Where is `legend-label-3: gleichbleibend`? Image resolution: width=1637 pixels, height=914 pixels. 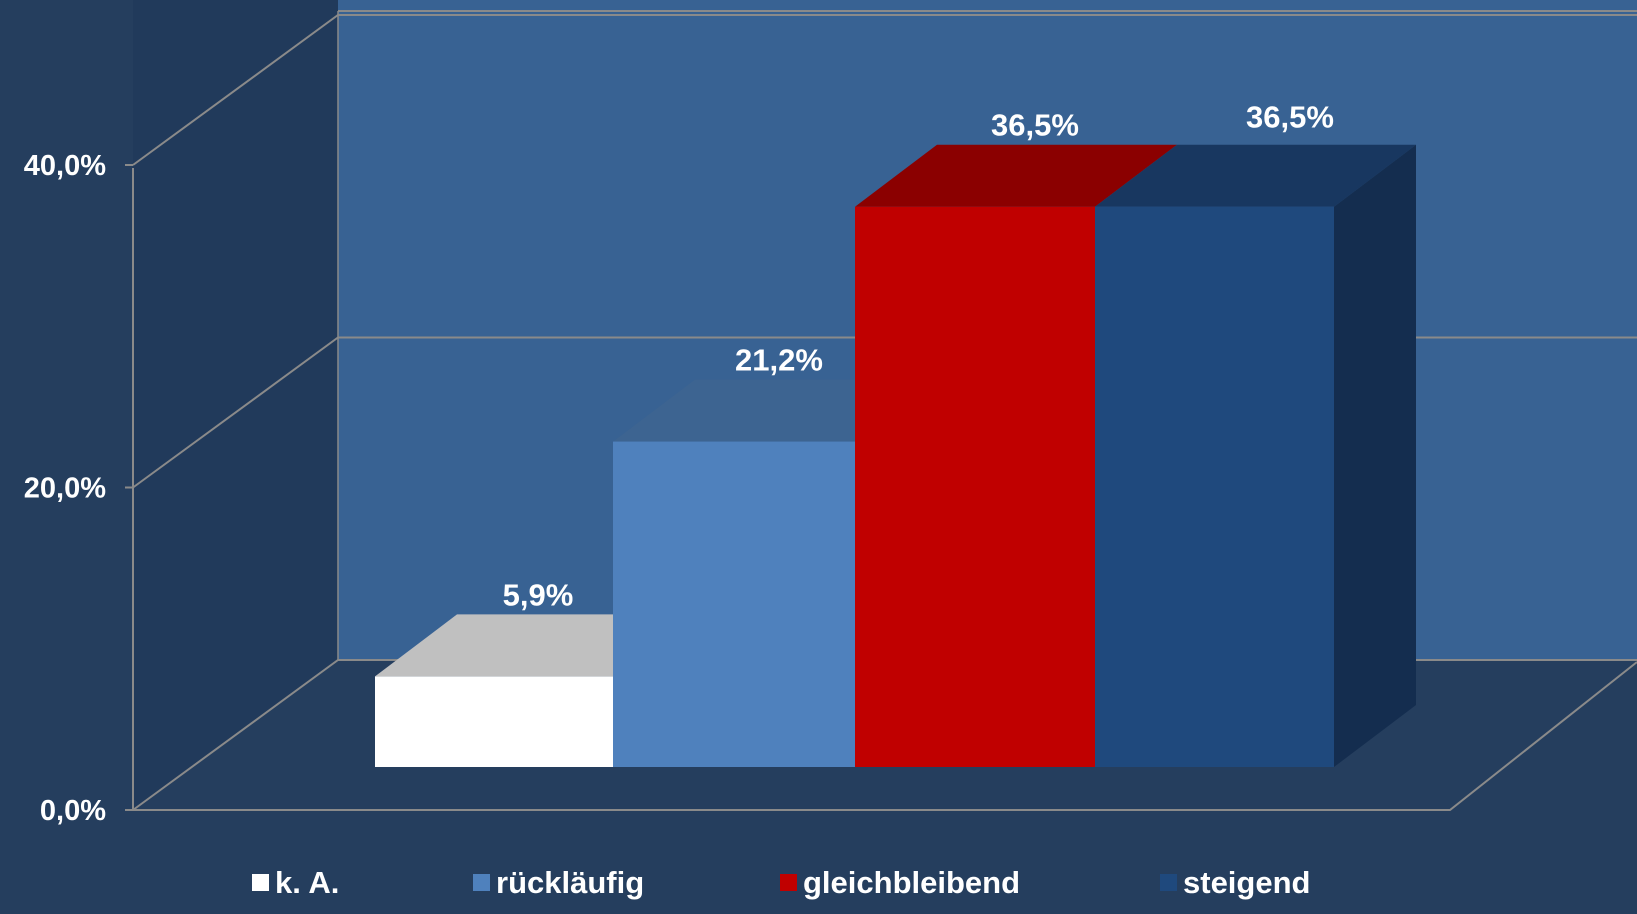
legend-label-3: gleichbleibend is located at coordinates (911, 882).